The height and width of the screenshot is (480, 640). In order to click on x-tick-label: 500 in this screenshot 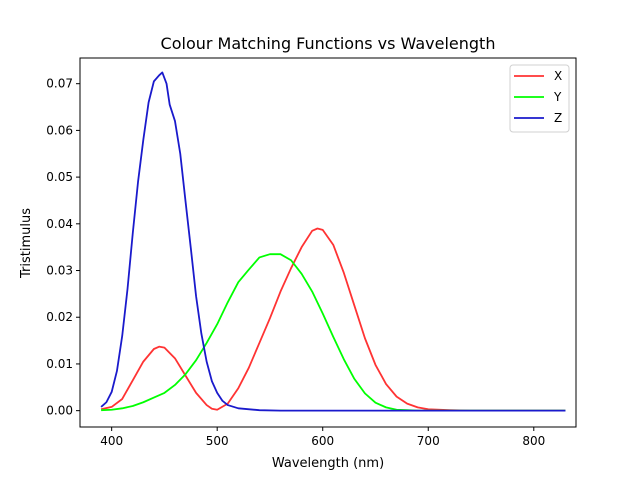, I will do `click(217, 441)`.